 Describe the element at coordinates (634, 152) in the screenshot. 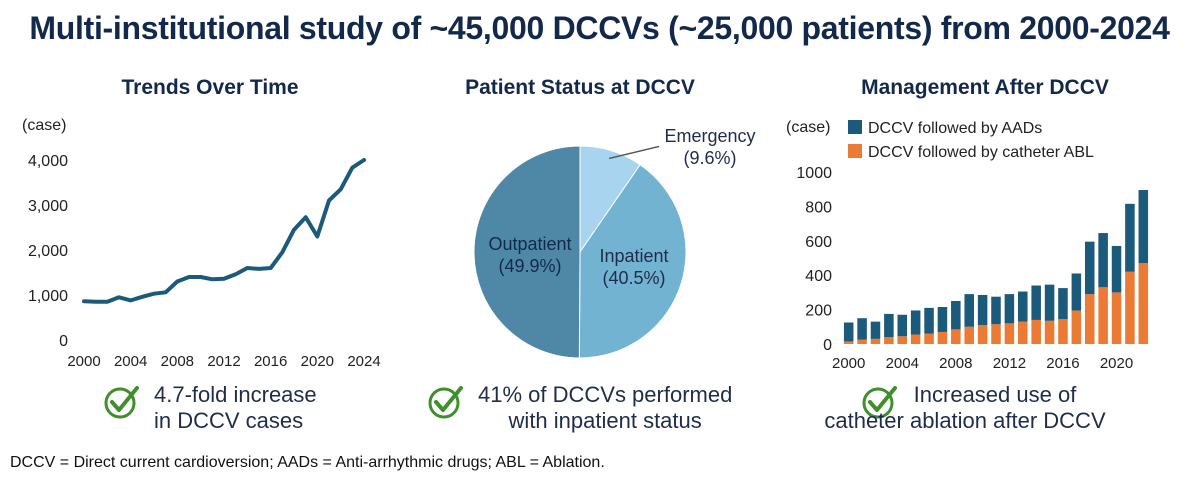

I see `pie-leader-line` at that location.